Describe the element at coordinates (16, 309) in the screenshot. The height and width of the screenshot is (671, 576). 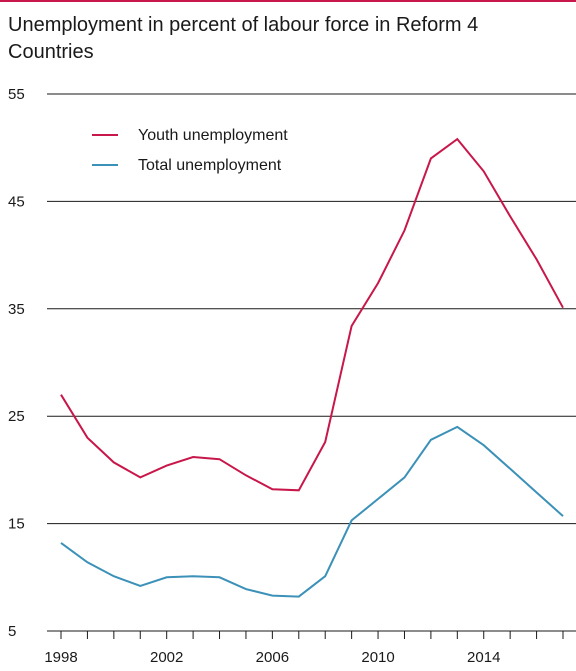
I see `y-tick-label-35: 35` at that location.